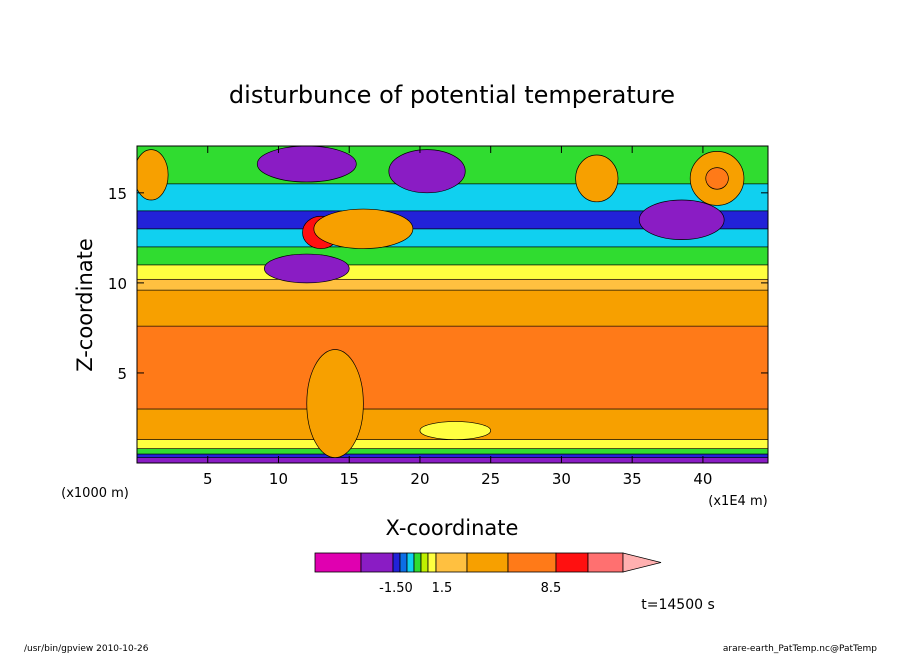  What do you see at coordinates (490, 479) in the screenshot?
I see `x-tick-label: 25` at bounding box center [490, 479].